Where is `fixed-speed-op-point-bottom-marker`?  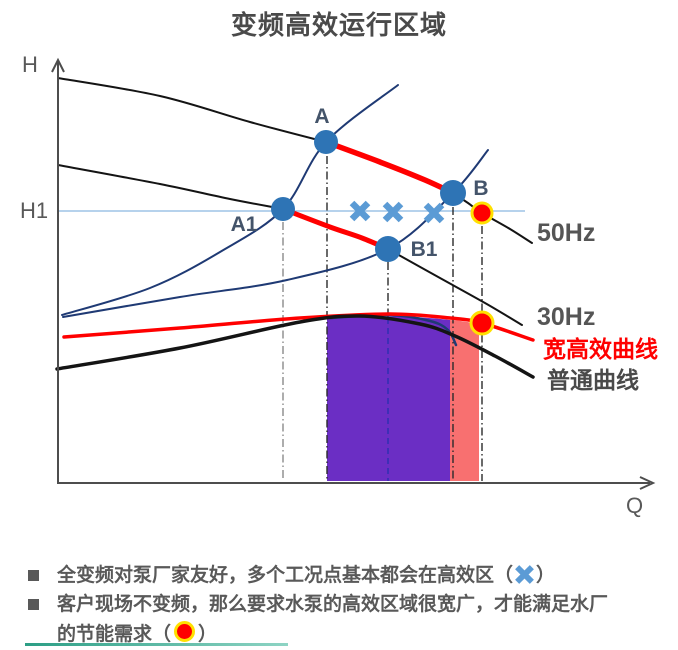
fixed-speed-op-point-bottom-marker is located at coordinates (482, 323).